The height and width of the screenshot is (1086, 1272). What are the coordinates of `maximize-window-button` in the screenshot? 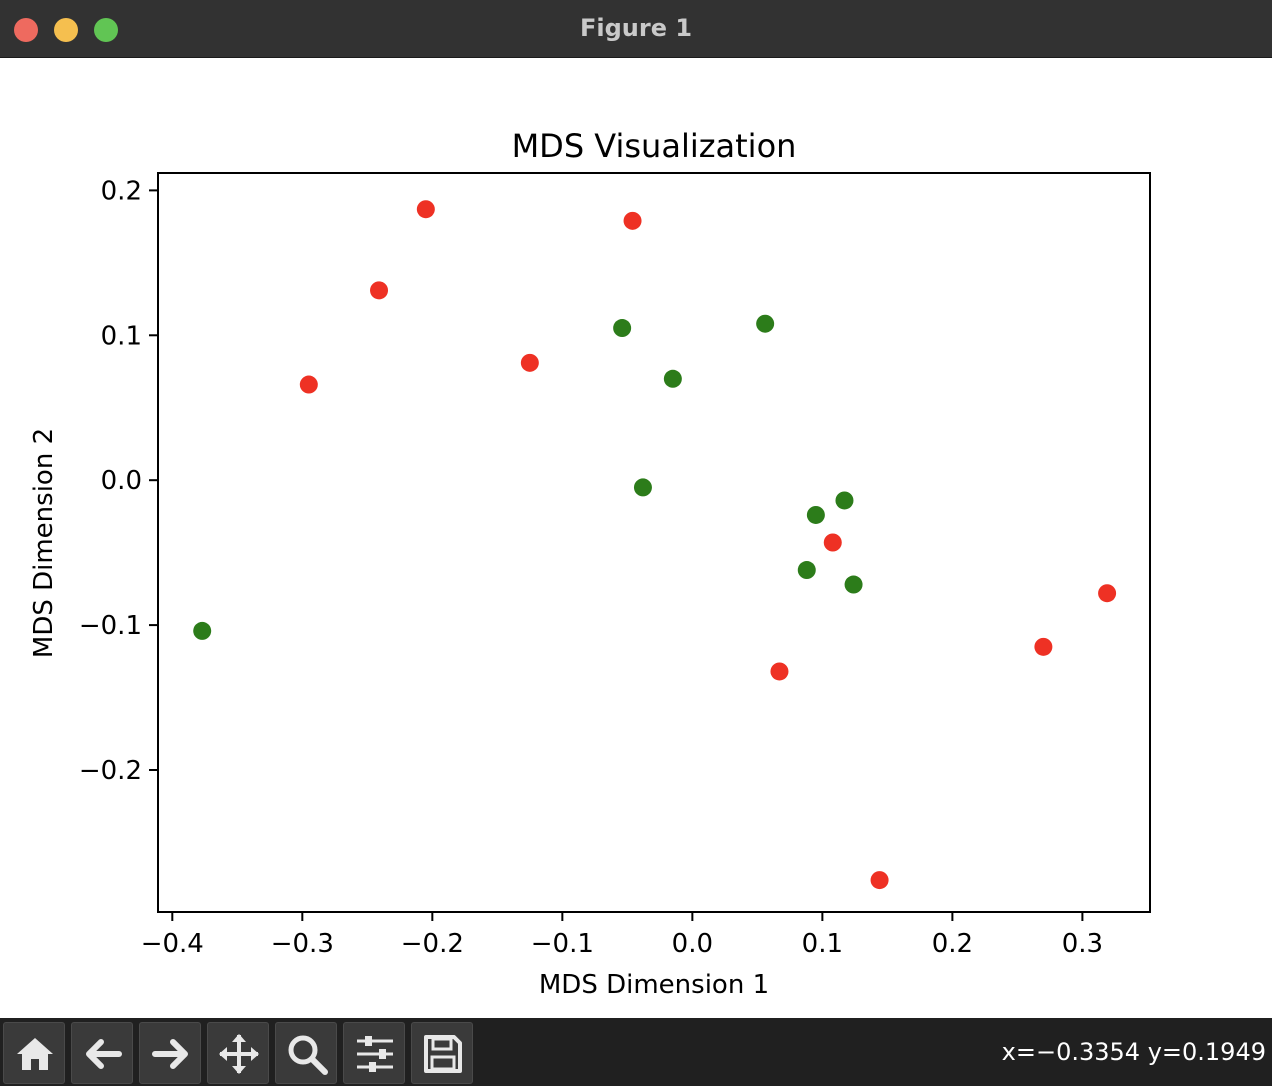 It's located at (106, 30).